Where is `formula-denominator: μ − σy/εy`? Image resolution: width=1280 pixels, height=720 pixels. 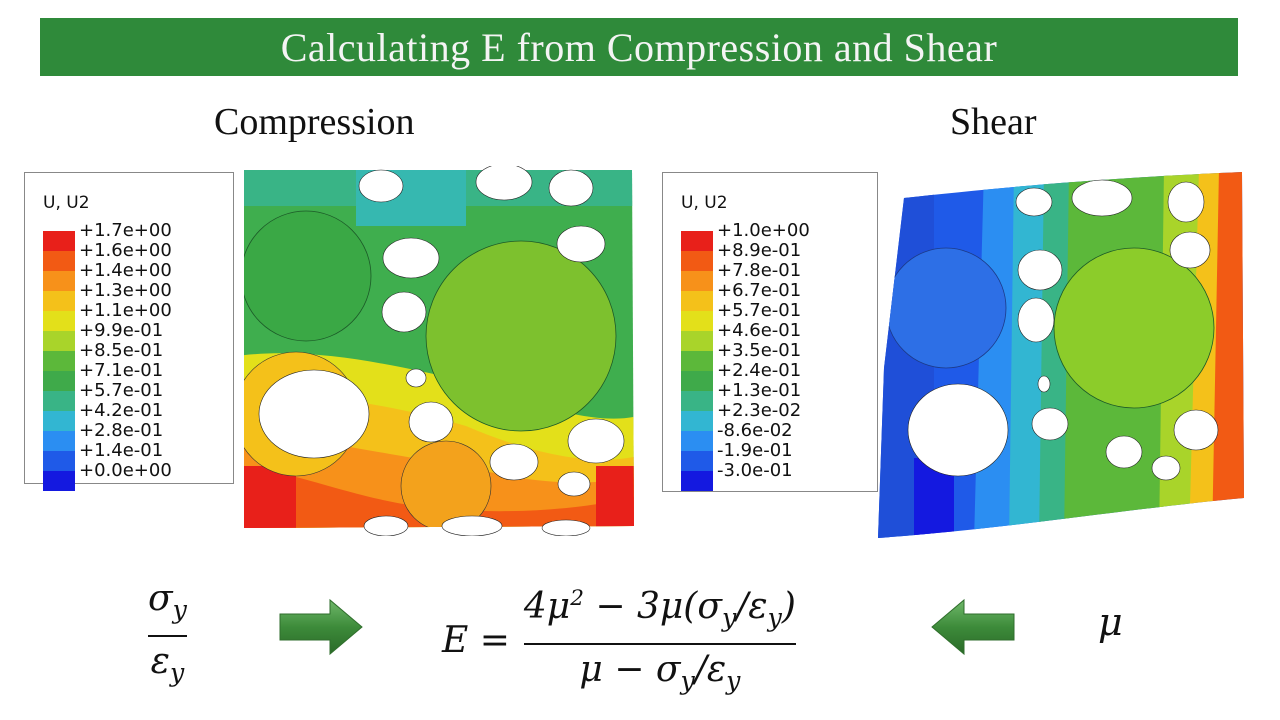
formula-denominator: μ − σy/εy is located at coordinates (660, 672).